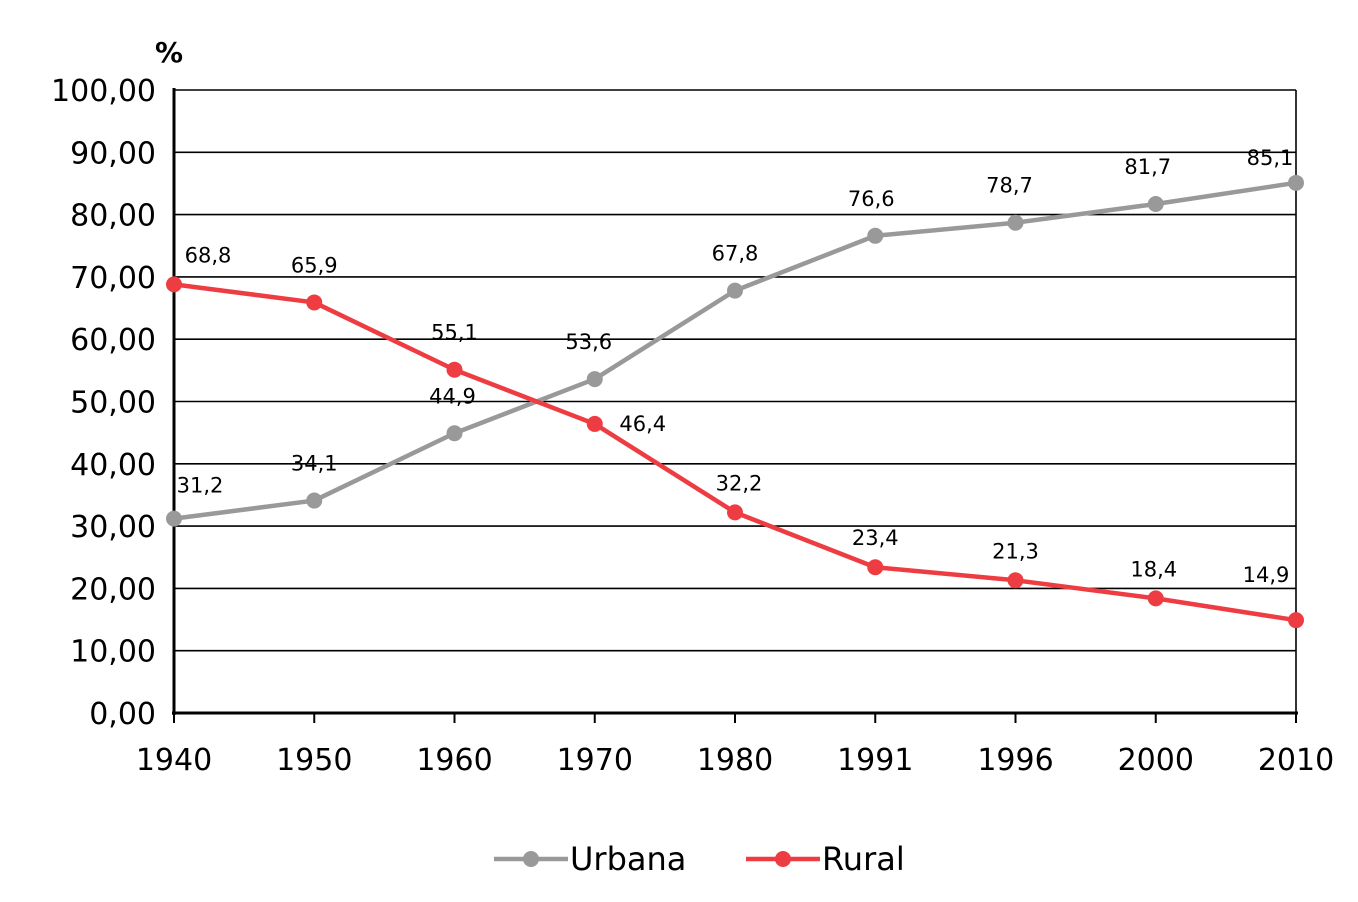 The image size is (1358, 902). What do you see at coordinates (1296, 760) in the screenshot?
I see `x-tick-label: 2010` at bounding box center [1296, 760].